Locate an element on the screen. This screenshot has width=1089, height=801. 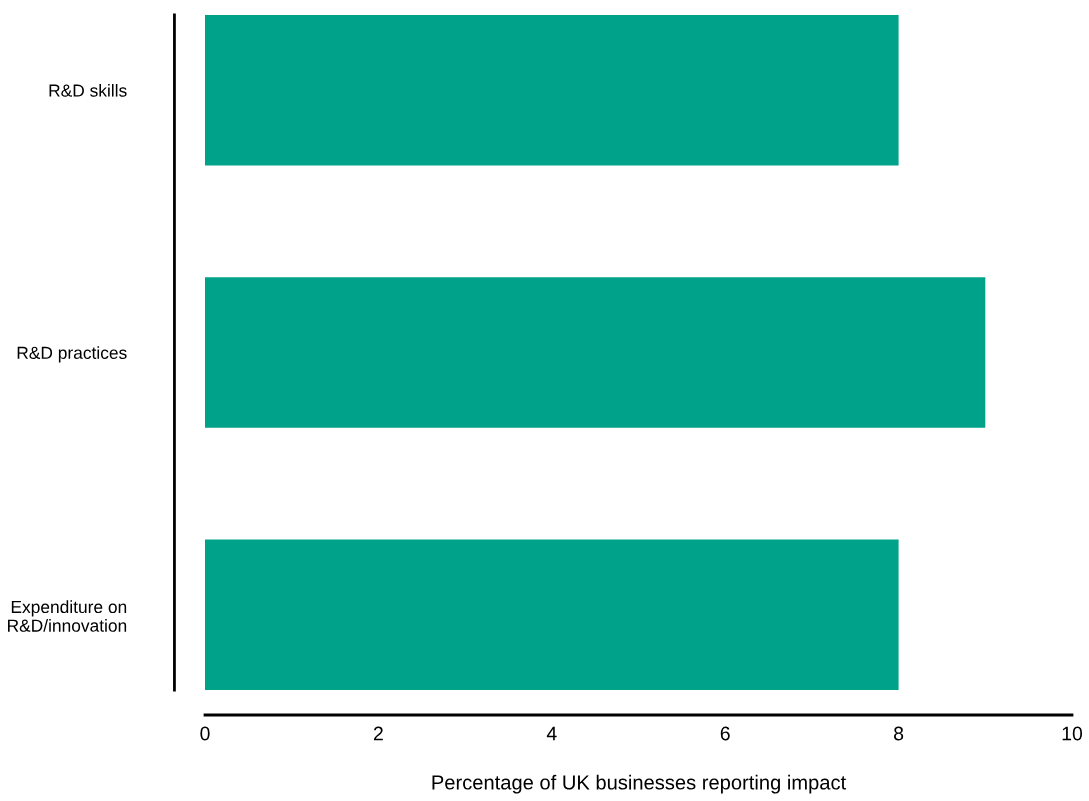
x-tick-label: 0 is located at coordinates (205, 733).